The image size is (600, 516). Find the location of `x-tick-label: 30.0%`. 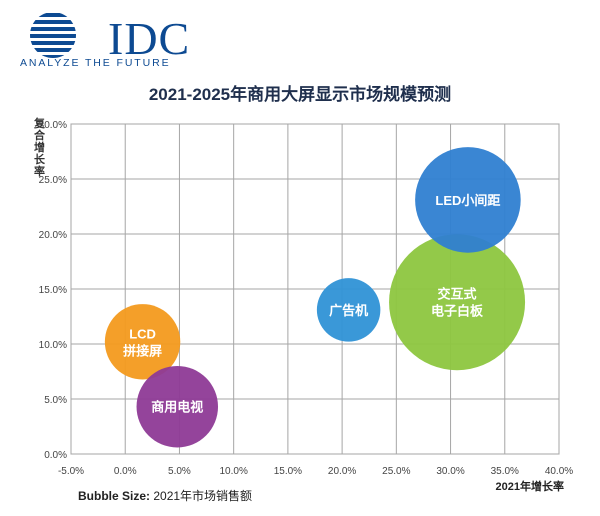

x-tick-label: 30.0% is located at coordinates (450, 471).